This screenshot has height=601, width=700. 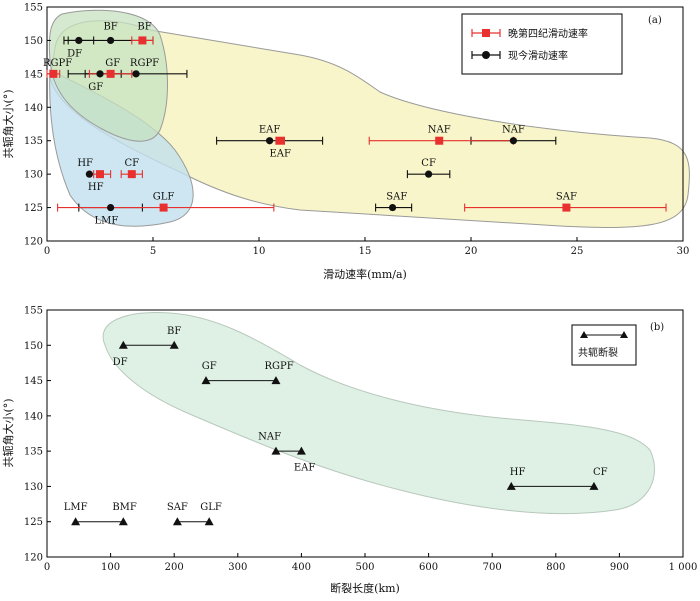 What do you see at coordinates (301, 567) in the screenshot?
I see `x-tick-label: 400` at bounding box center [301, 567].